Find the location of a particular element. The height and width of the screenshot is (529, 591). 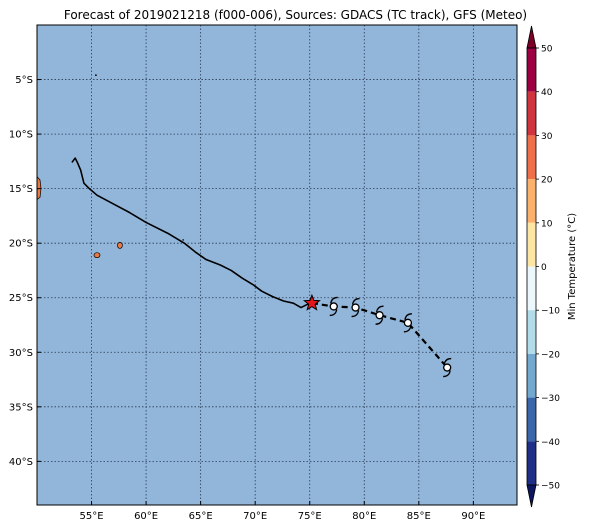

colorbar-tick-label: 30 is located at coordinates (547, 137).